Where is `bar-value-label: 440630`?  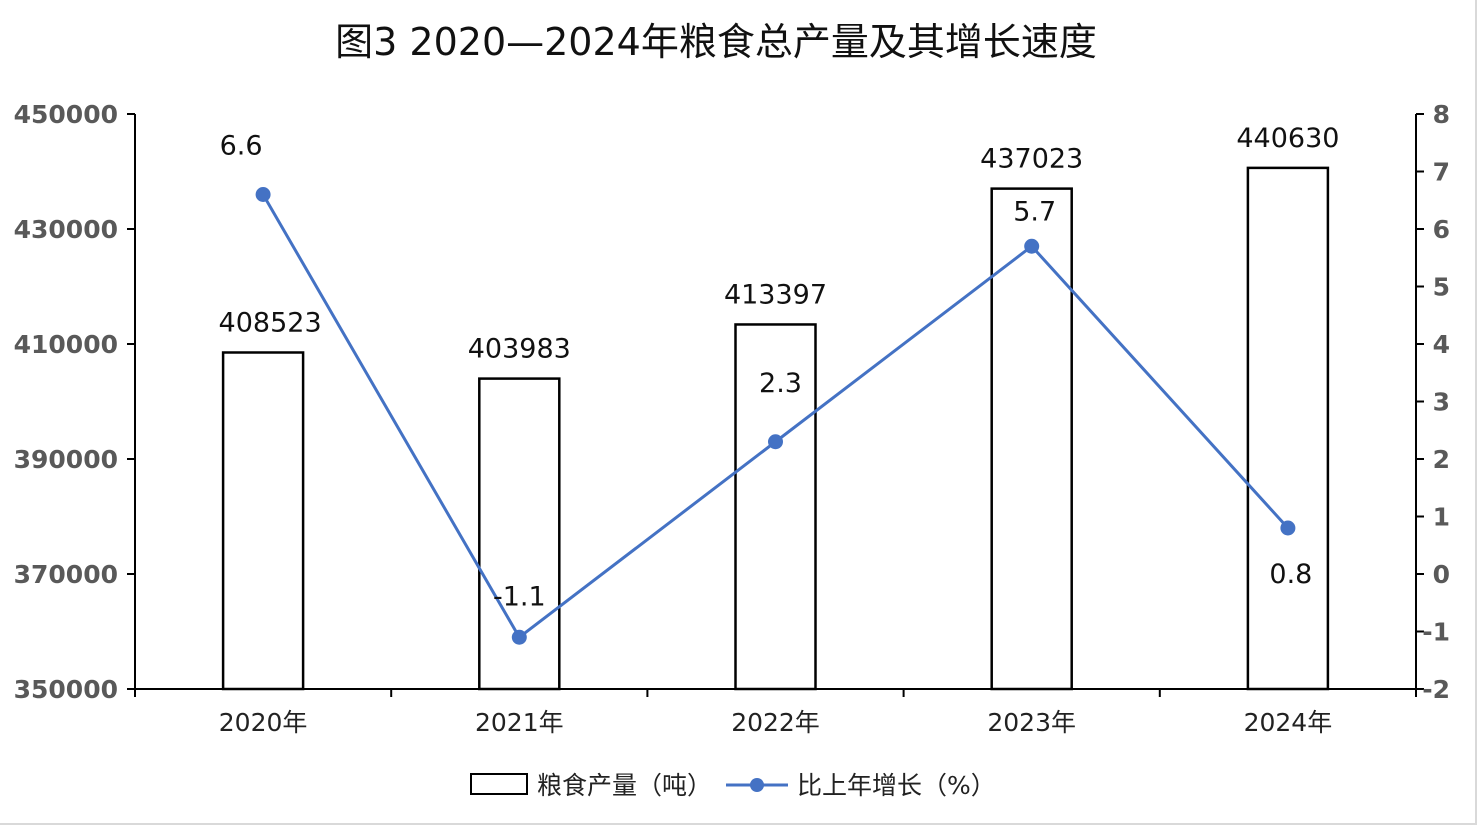
bar-value-label: 440630 is located at coordinates (1287, 138).